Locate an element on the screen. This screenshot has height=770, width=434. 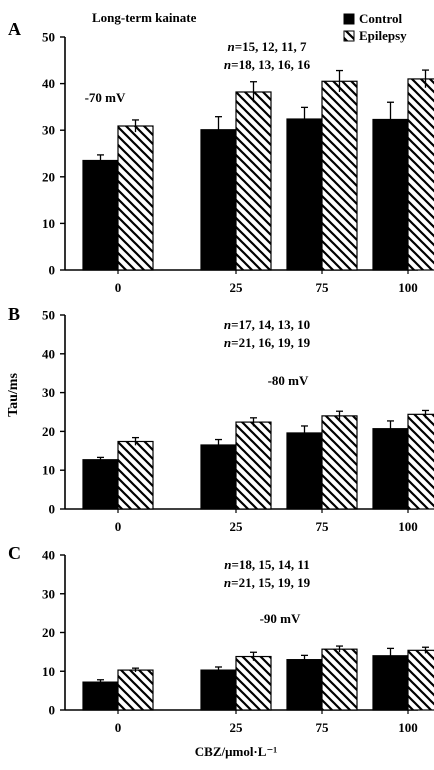
n-annotation: n=15, 12, 11, 7 is located at coordinates (267, 46).